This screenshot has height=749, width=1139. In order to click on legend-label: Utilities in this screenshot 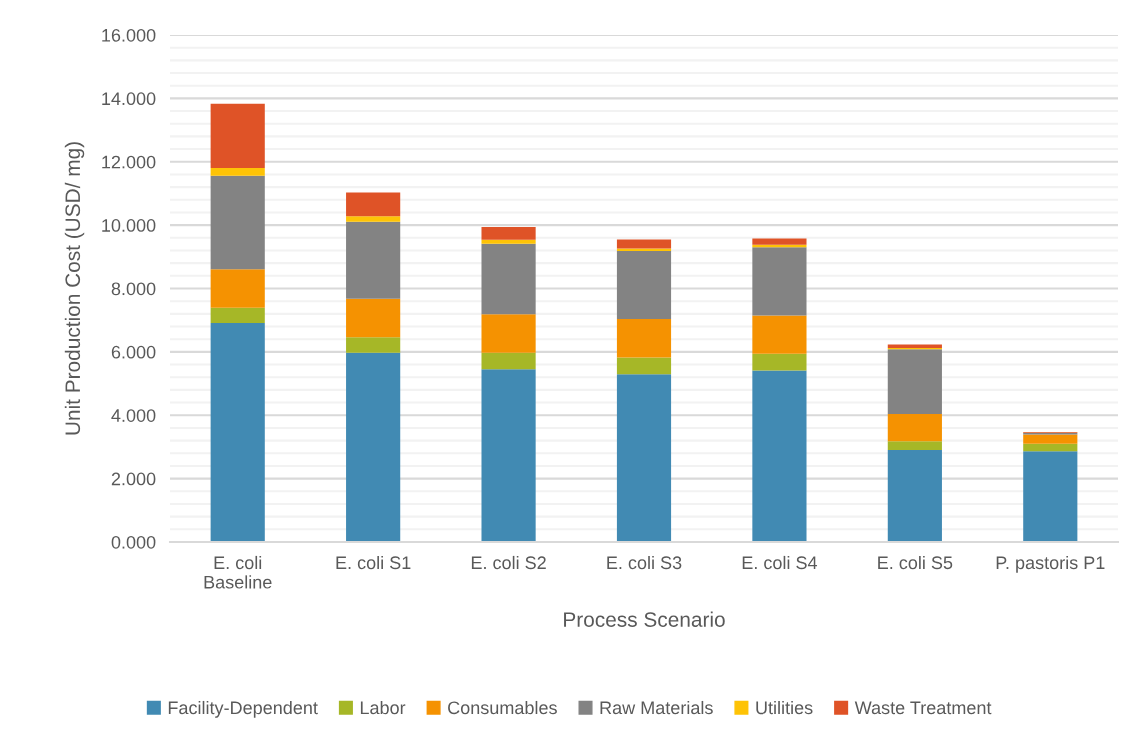, I will do `click(784, 707)`.